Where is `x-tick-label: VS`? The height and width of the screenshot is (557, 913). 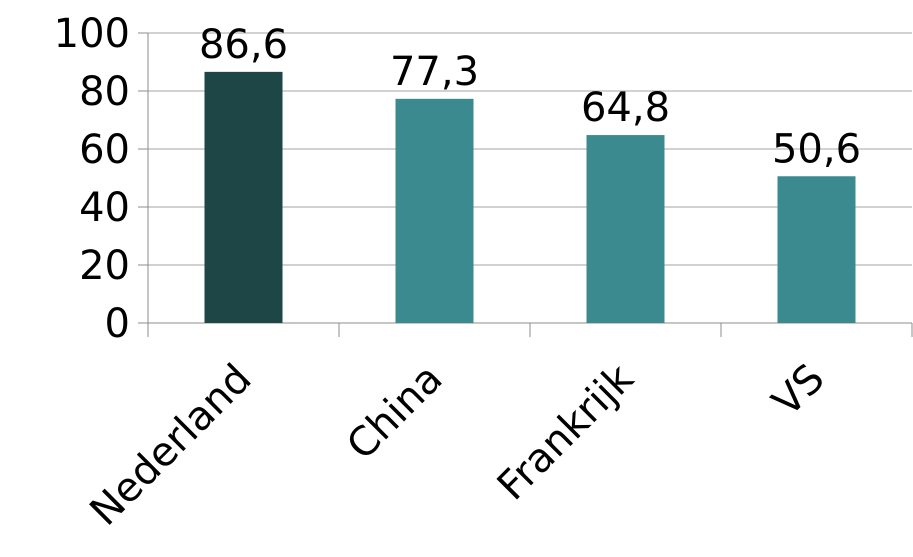 x-tick-label: VS is located at coordinates (799, 391).